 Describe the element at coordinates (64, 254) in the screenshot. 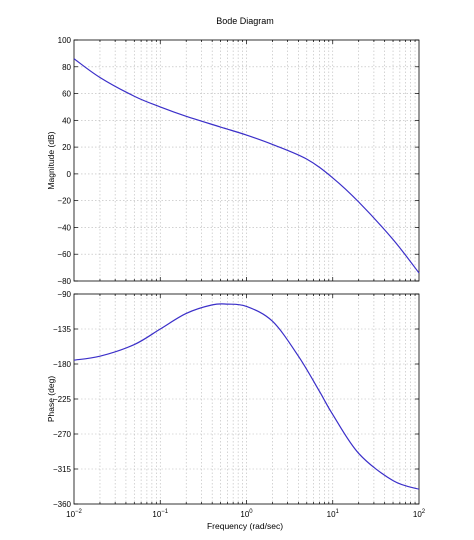

I see `magnitude-y-tick-label: −60` at that location.